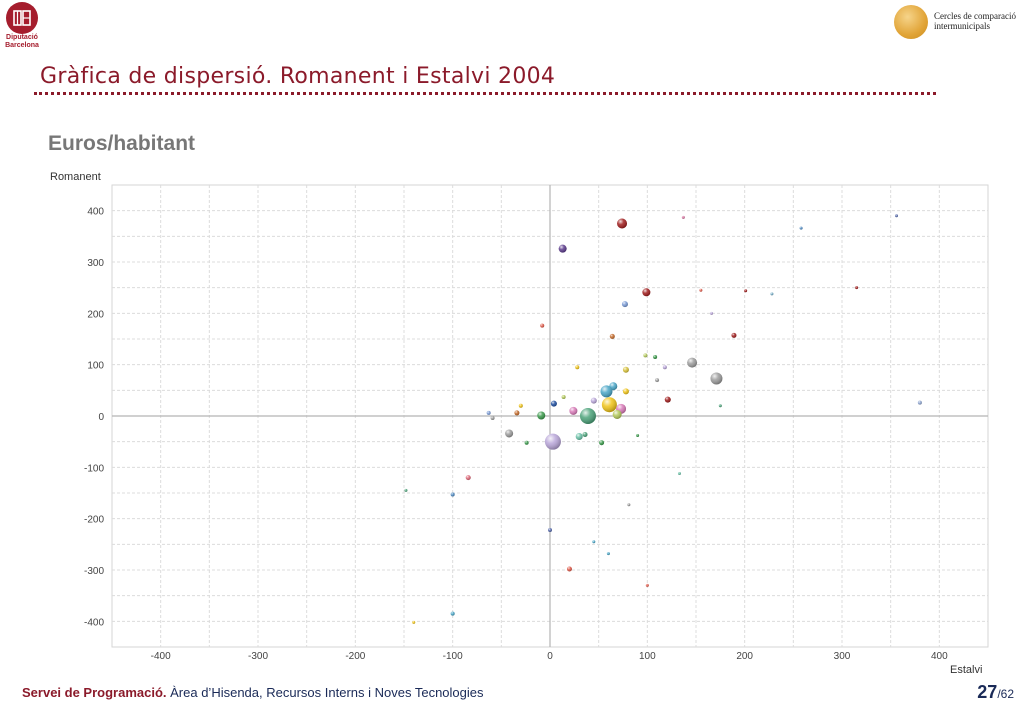 The width and height of the screenshot is (1024, 709). Describe the element at coordinates (75, 177) in the screenshot. I see `y-axis-label: Romanent` at that location.